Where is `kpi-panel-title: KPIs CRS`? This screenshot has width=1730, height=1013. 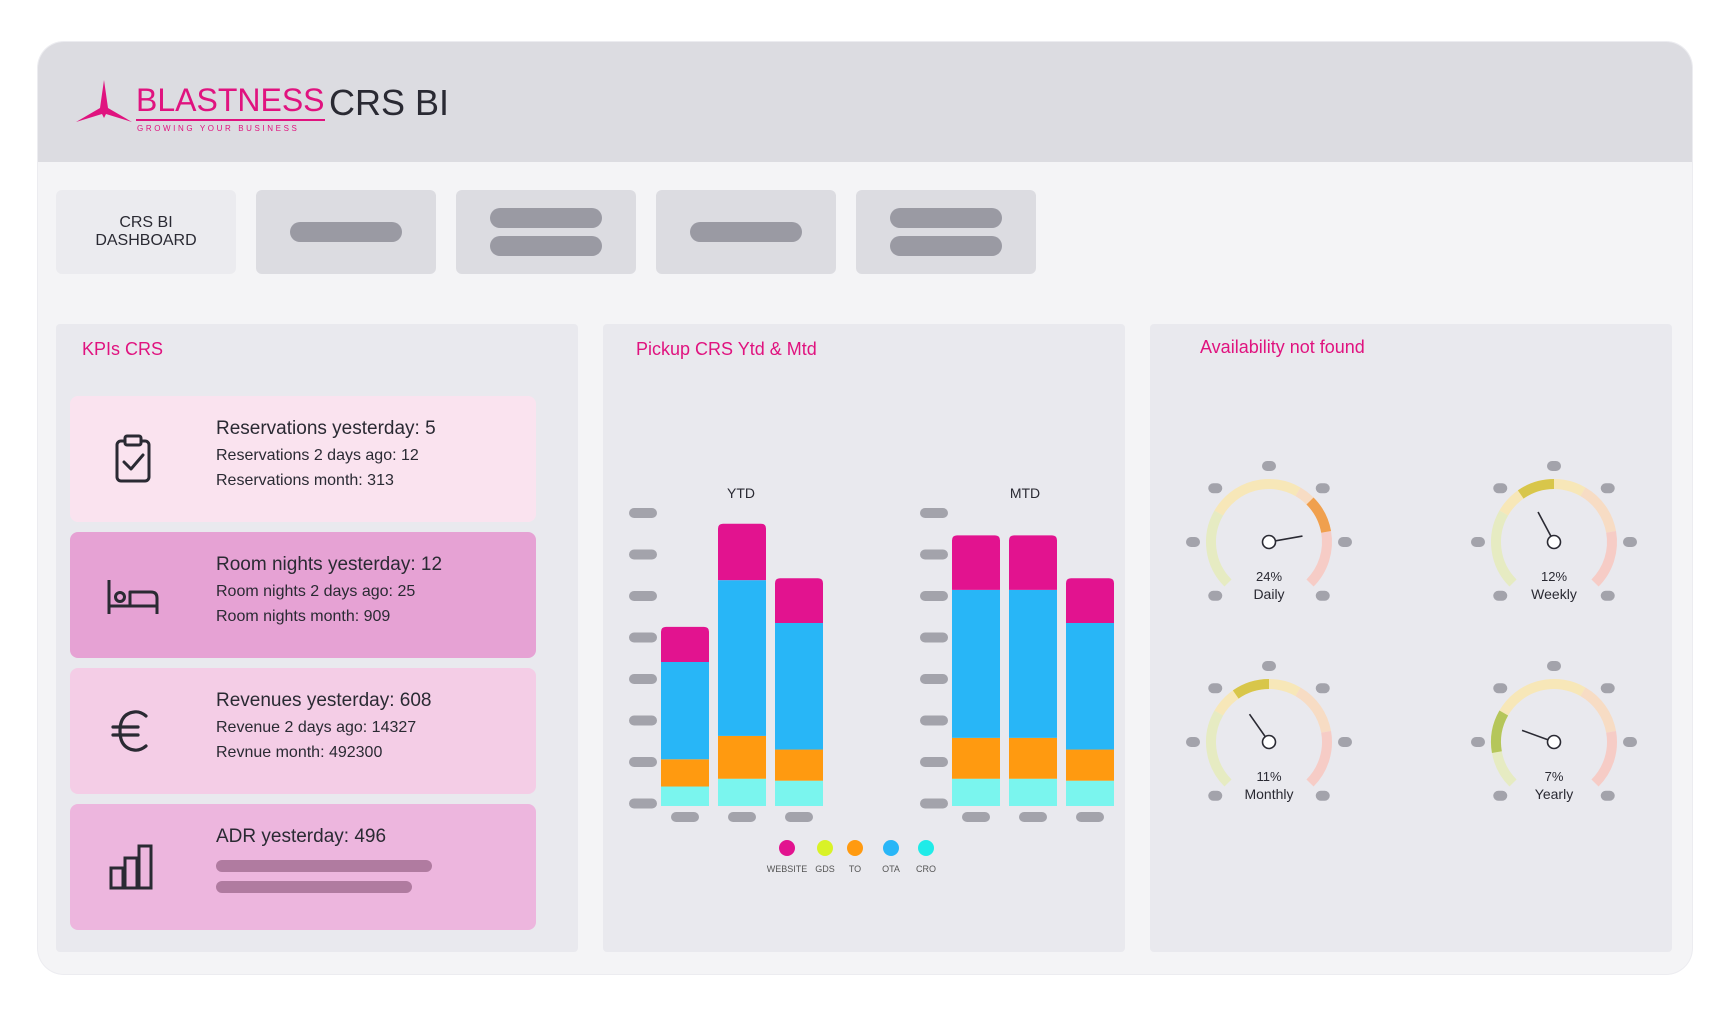 kpi-panel-title: KPIs CRS is located at coordinates (123, 349).